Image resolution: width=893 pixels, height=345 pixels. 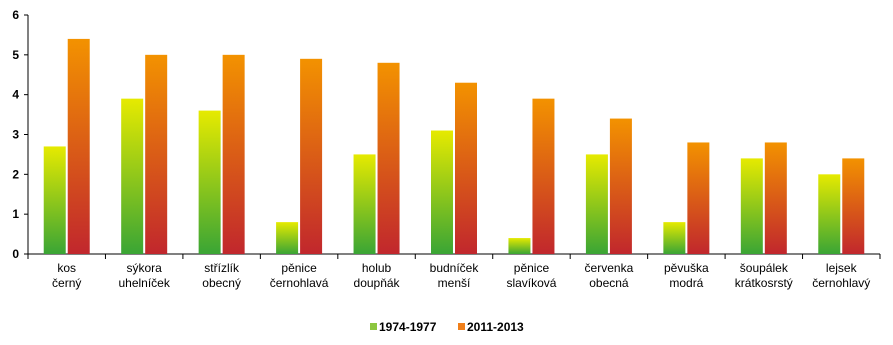 I want to click on x-tick-label: červenka obecná, so click(x=609, y=275).